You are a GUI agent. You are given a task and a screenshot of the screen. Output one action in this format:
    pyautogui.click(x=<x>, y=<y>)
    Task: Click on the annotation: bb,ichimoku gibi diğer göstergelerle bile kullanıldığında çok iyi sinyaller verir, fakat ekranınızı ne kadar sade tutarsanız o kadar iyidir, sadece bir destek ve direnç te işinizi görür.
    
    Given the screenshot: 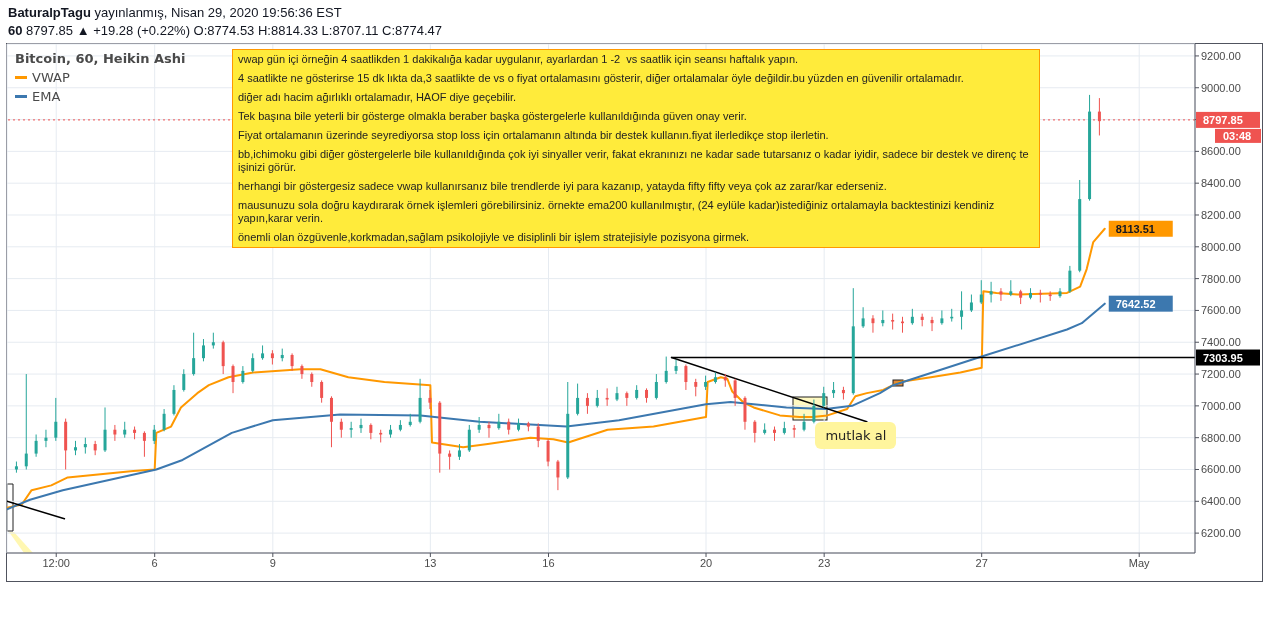 What is the action you would take?
    pyautogui.click(x=634, y=160)
    